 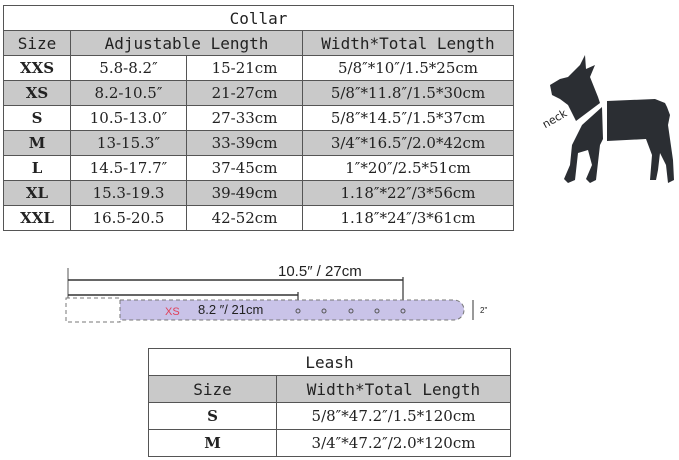 I want to click on adjustment-holes, so click(x=350, y=311).